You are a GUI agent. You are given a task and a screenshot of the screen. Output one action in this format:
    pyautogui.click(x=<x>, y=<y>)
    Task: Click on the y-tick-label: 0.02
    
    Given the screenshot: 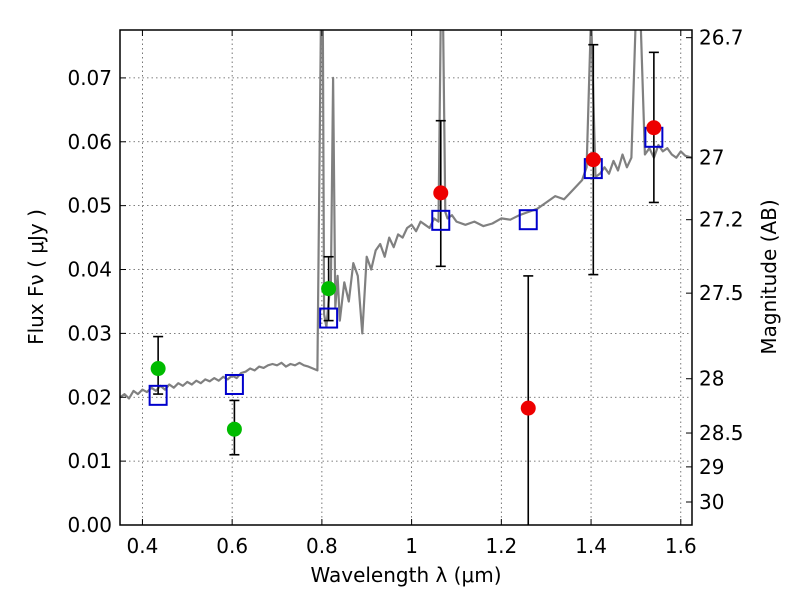 What is the action you would take?
    pyautogui.click(x=89, y=397)
    